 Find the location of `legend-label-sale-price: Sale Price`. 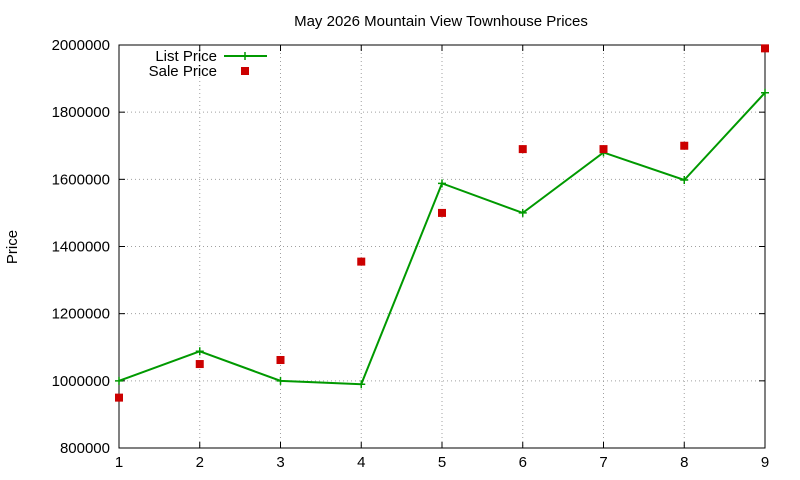

legend-label-sale-price: Sale Price is located at coordinates (183, 71).